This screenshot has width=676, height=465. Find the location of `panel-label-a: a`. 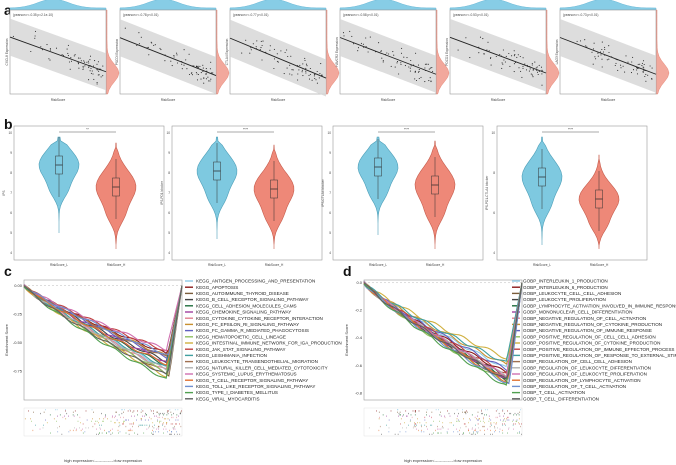

panel-label-a: a is located at coordinates (8, 10).